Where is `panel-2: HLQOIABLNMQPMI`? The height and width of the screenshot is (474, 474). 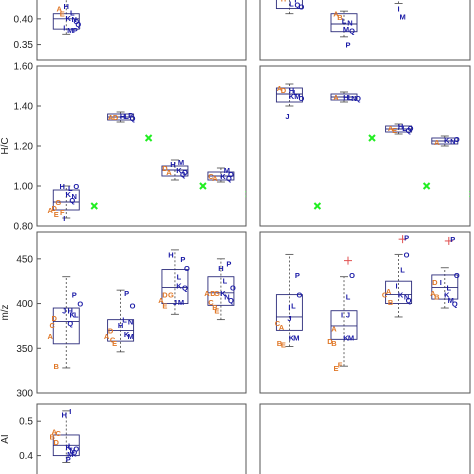 panel-2: HLQOIABLNMQPMI is located at coordinates (365, 30).